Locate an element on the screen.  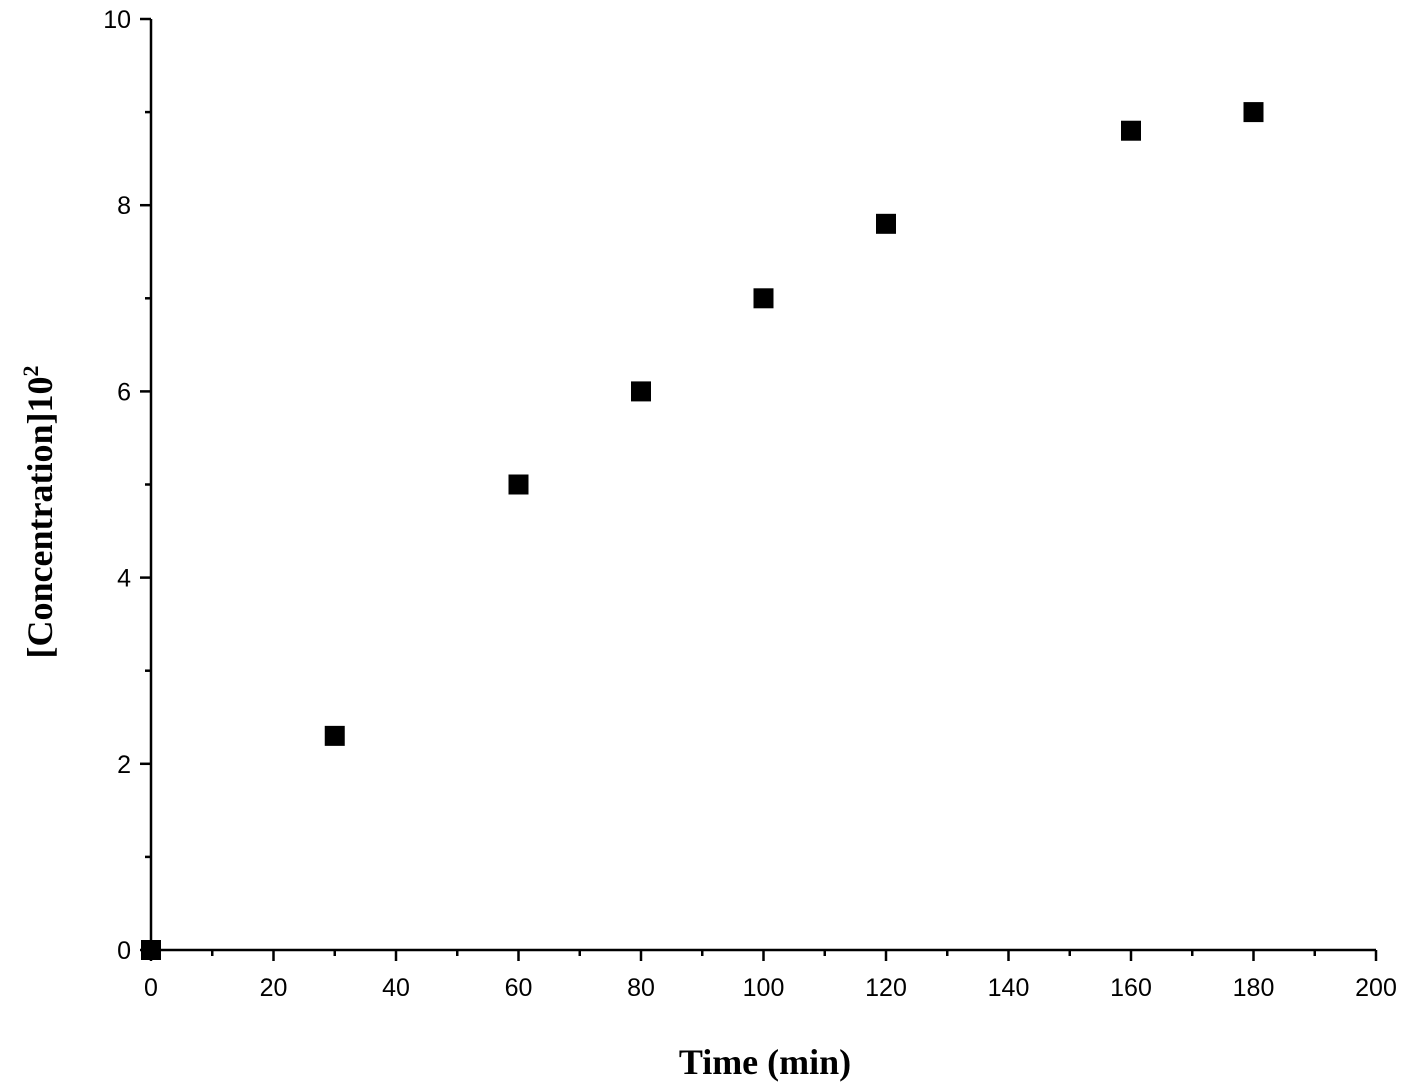
x-axis-title: Time (min) is located at coordinates (765, 1062).